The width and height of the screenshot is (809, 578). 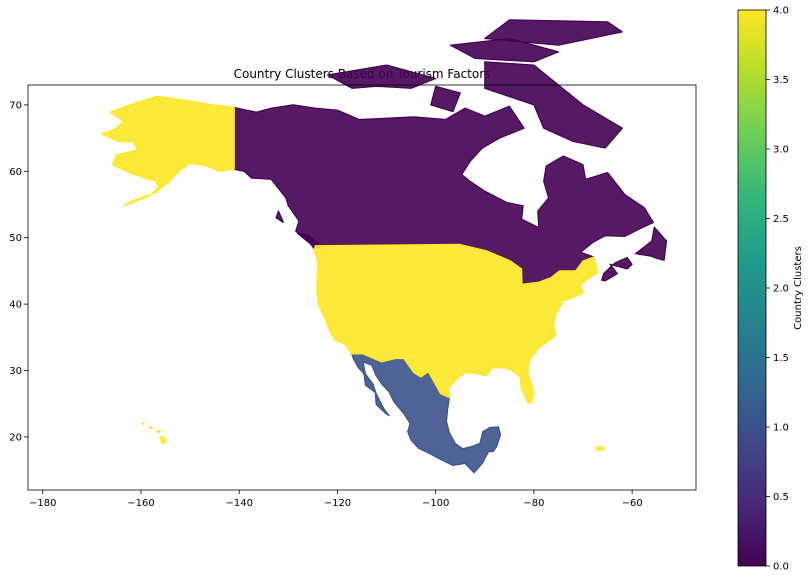 What do you see at coordinates (752, 288) in the screenshot?
I see `colorbar` at bounding box center [752, 288].